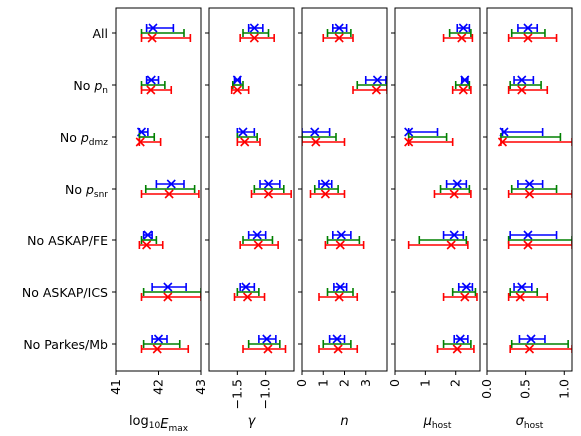  What do you see at coordinates (486, 389) in the screenshot?
I see `x-tick-label: 0.0` at bounding box center [486, 389].